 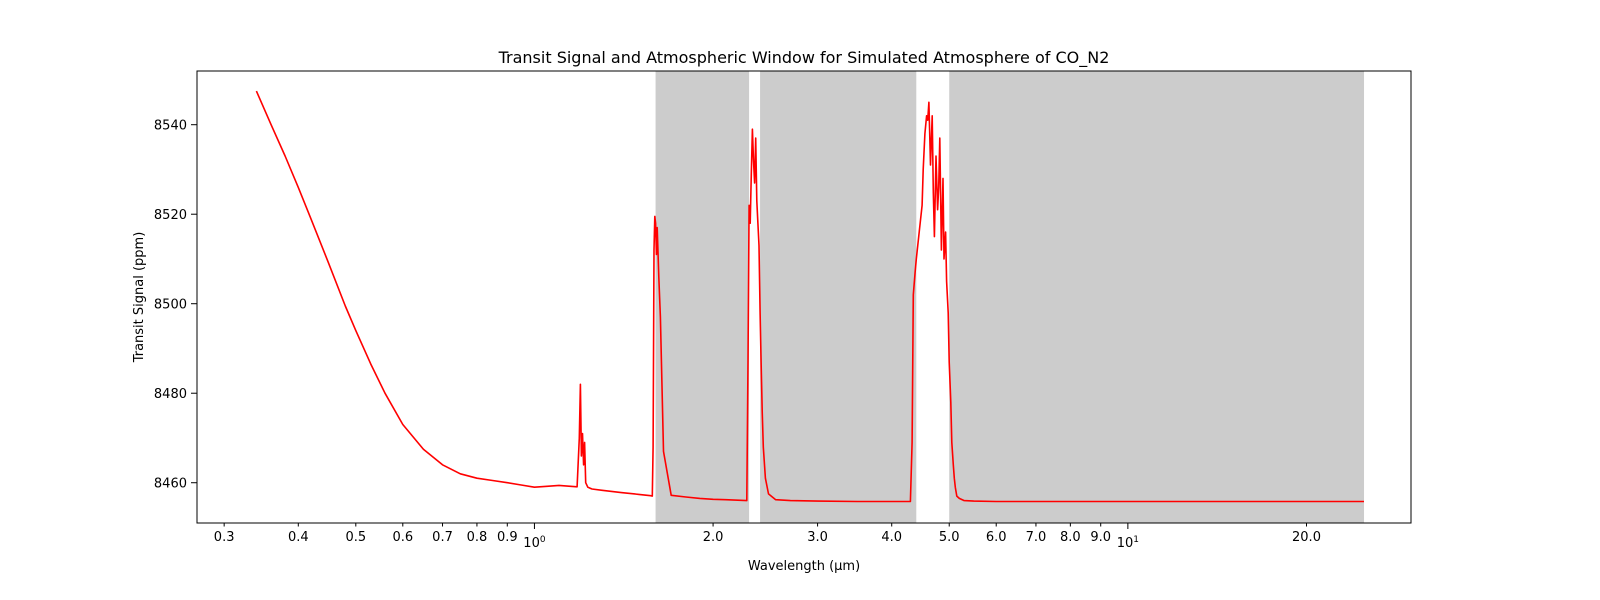 What do you see at coordinates (1100, 537) in the screenshot?
I see `x-tick-label: 9.0` at bounding box center [1100, 537].